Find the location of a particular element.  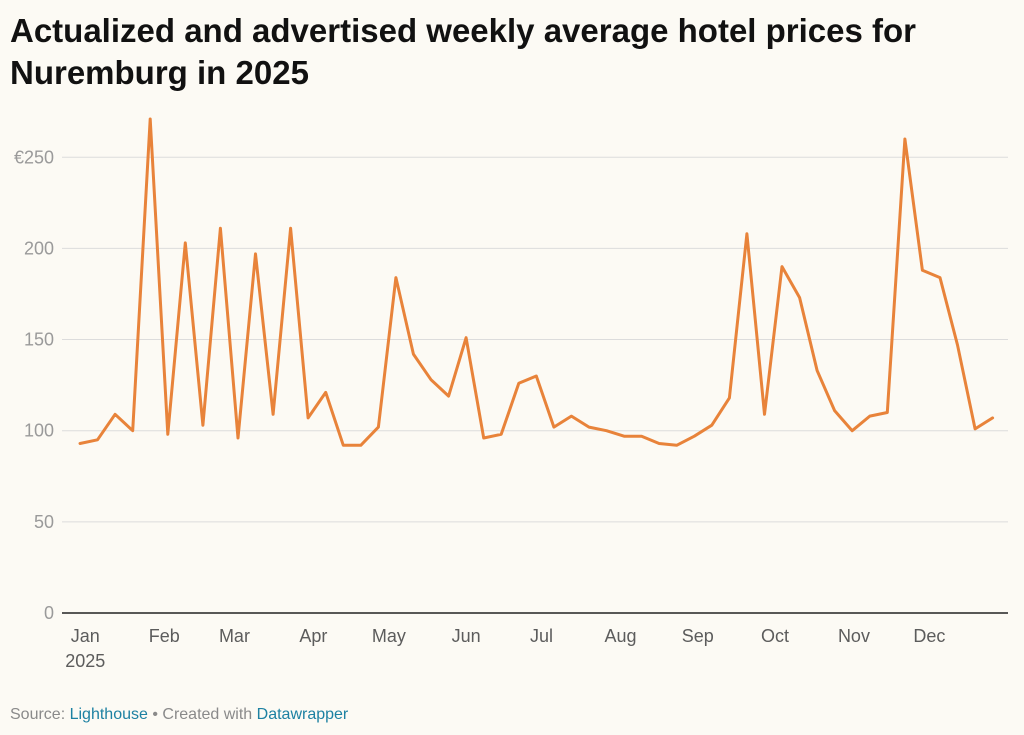

y-axis-ticks: €250 200 150 100 50 0 is located at coordinates (34, 385).